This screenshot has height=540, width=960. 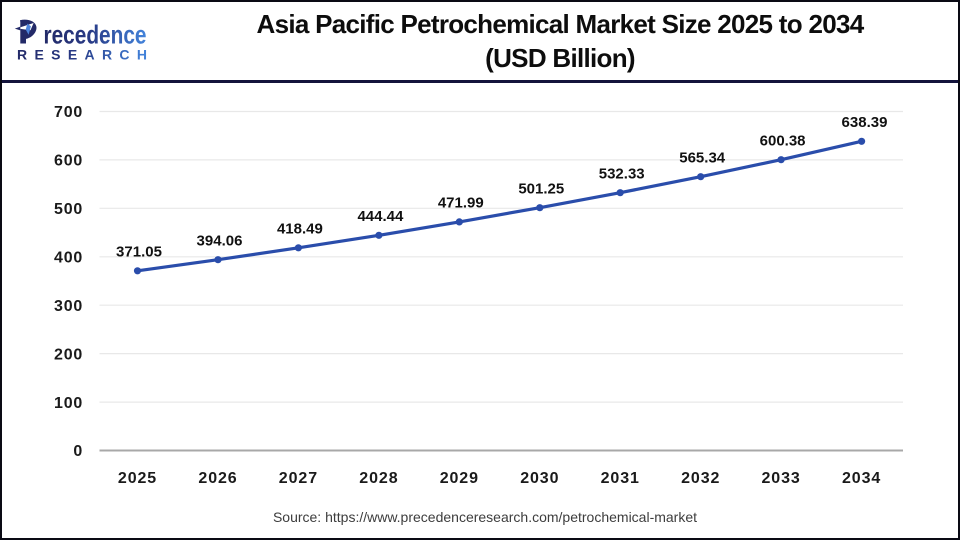 What do you see at coordinates (137, 478) in the screenshot?
I see `svg-text: 2025` at bounding box center [137, 478].